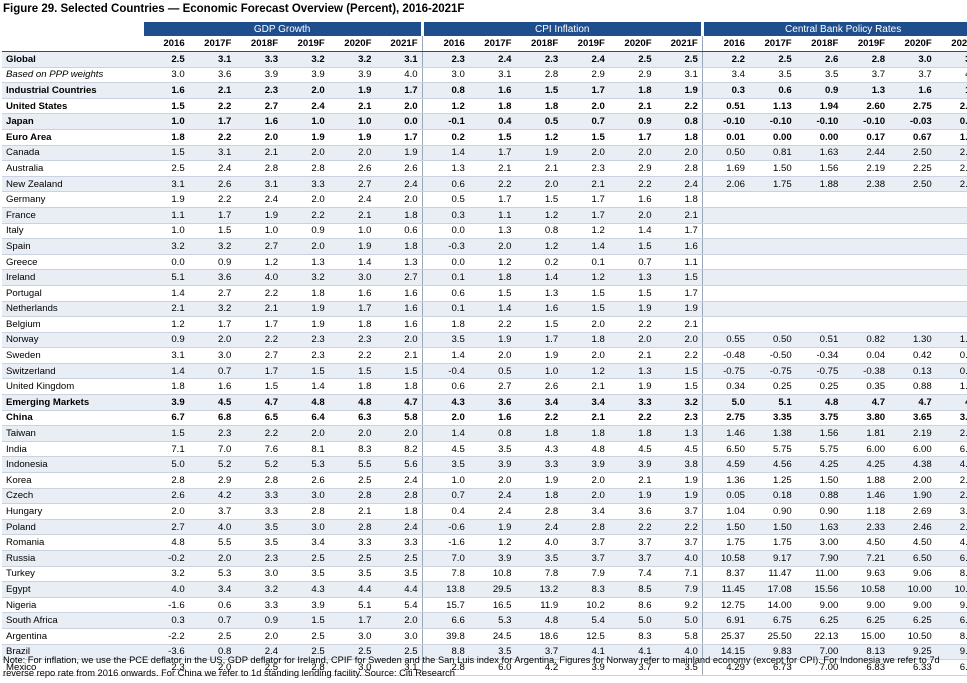 The height and width of the screenshot is (683, 967). What do you see at coordinates (445, 652) in the screenshot?
I see `cpi-value-cell: 8.8` at bounding box center [445, 652].